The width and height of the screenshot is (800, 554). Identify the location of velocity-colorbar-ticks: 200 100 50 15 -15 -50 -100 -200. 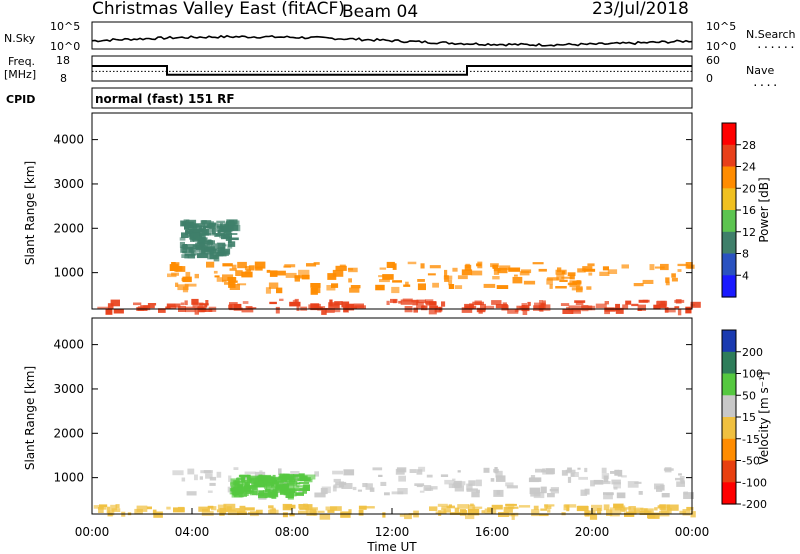
(751, 428).